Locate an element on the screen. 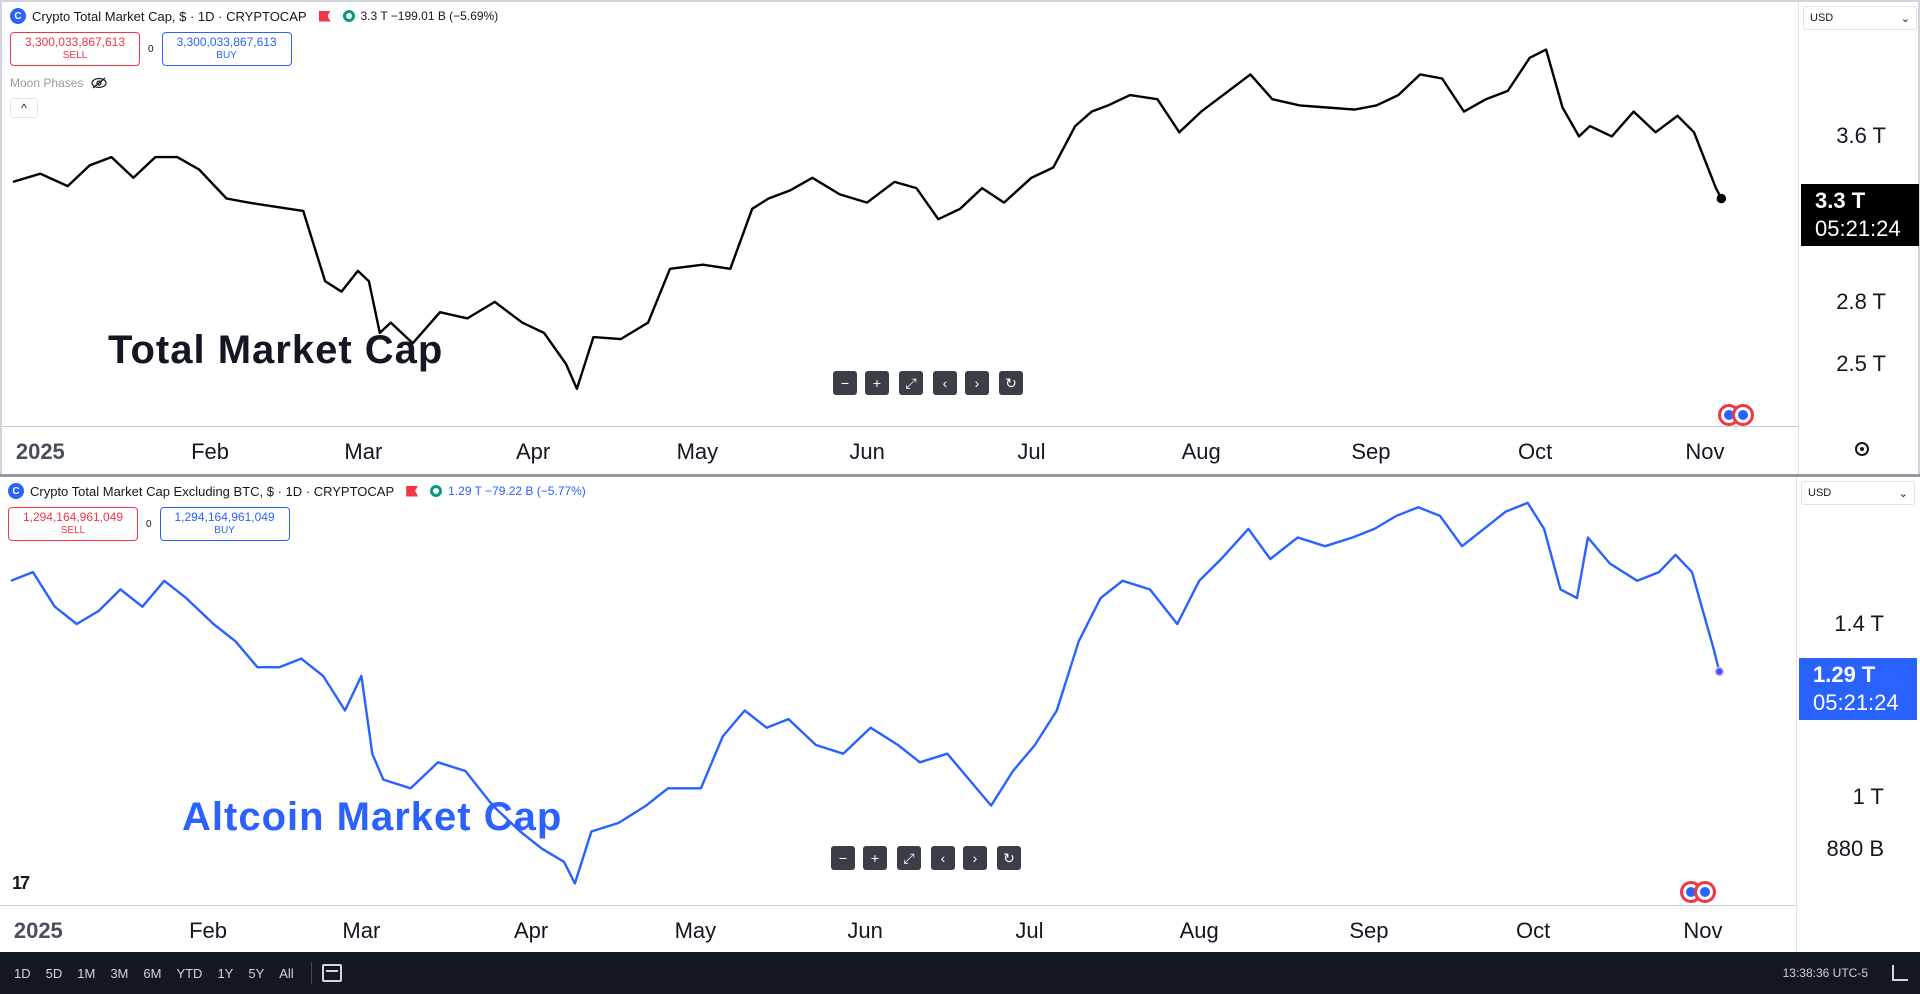  top-x-tick-mar: Mar is located at coordinates (363, 451).